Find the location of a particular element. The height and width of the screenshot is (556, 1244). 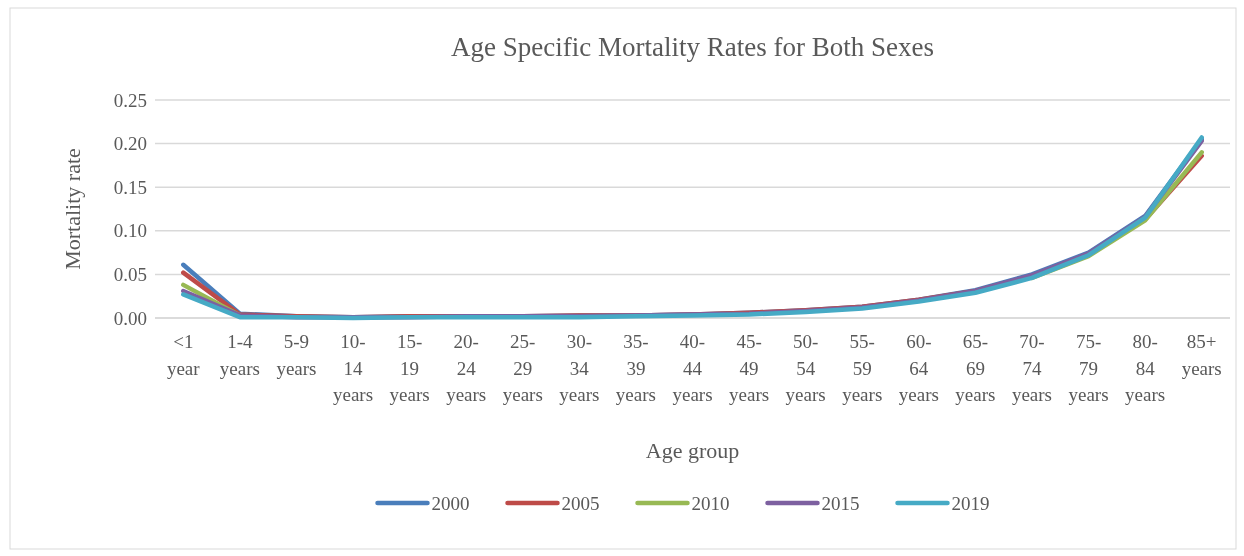

x-tick-label: 85+ years is located at coordinates (1201, 355).